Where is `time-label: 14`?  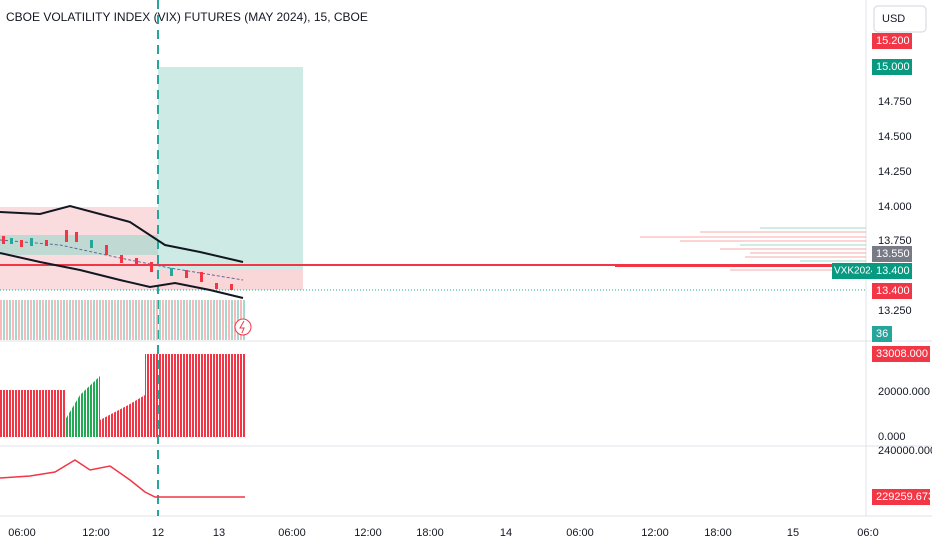
time-label: 14 is located at coordinates (506, 533).